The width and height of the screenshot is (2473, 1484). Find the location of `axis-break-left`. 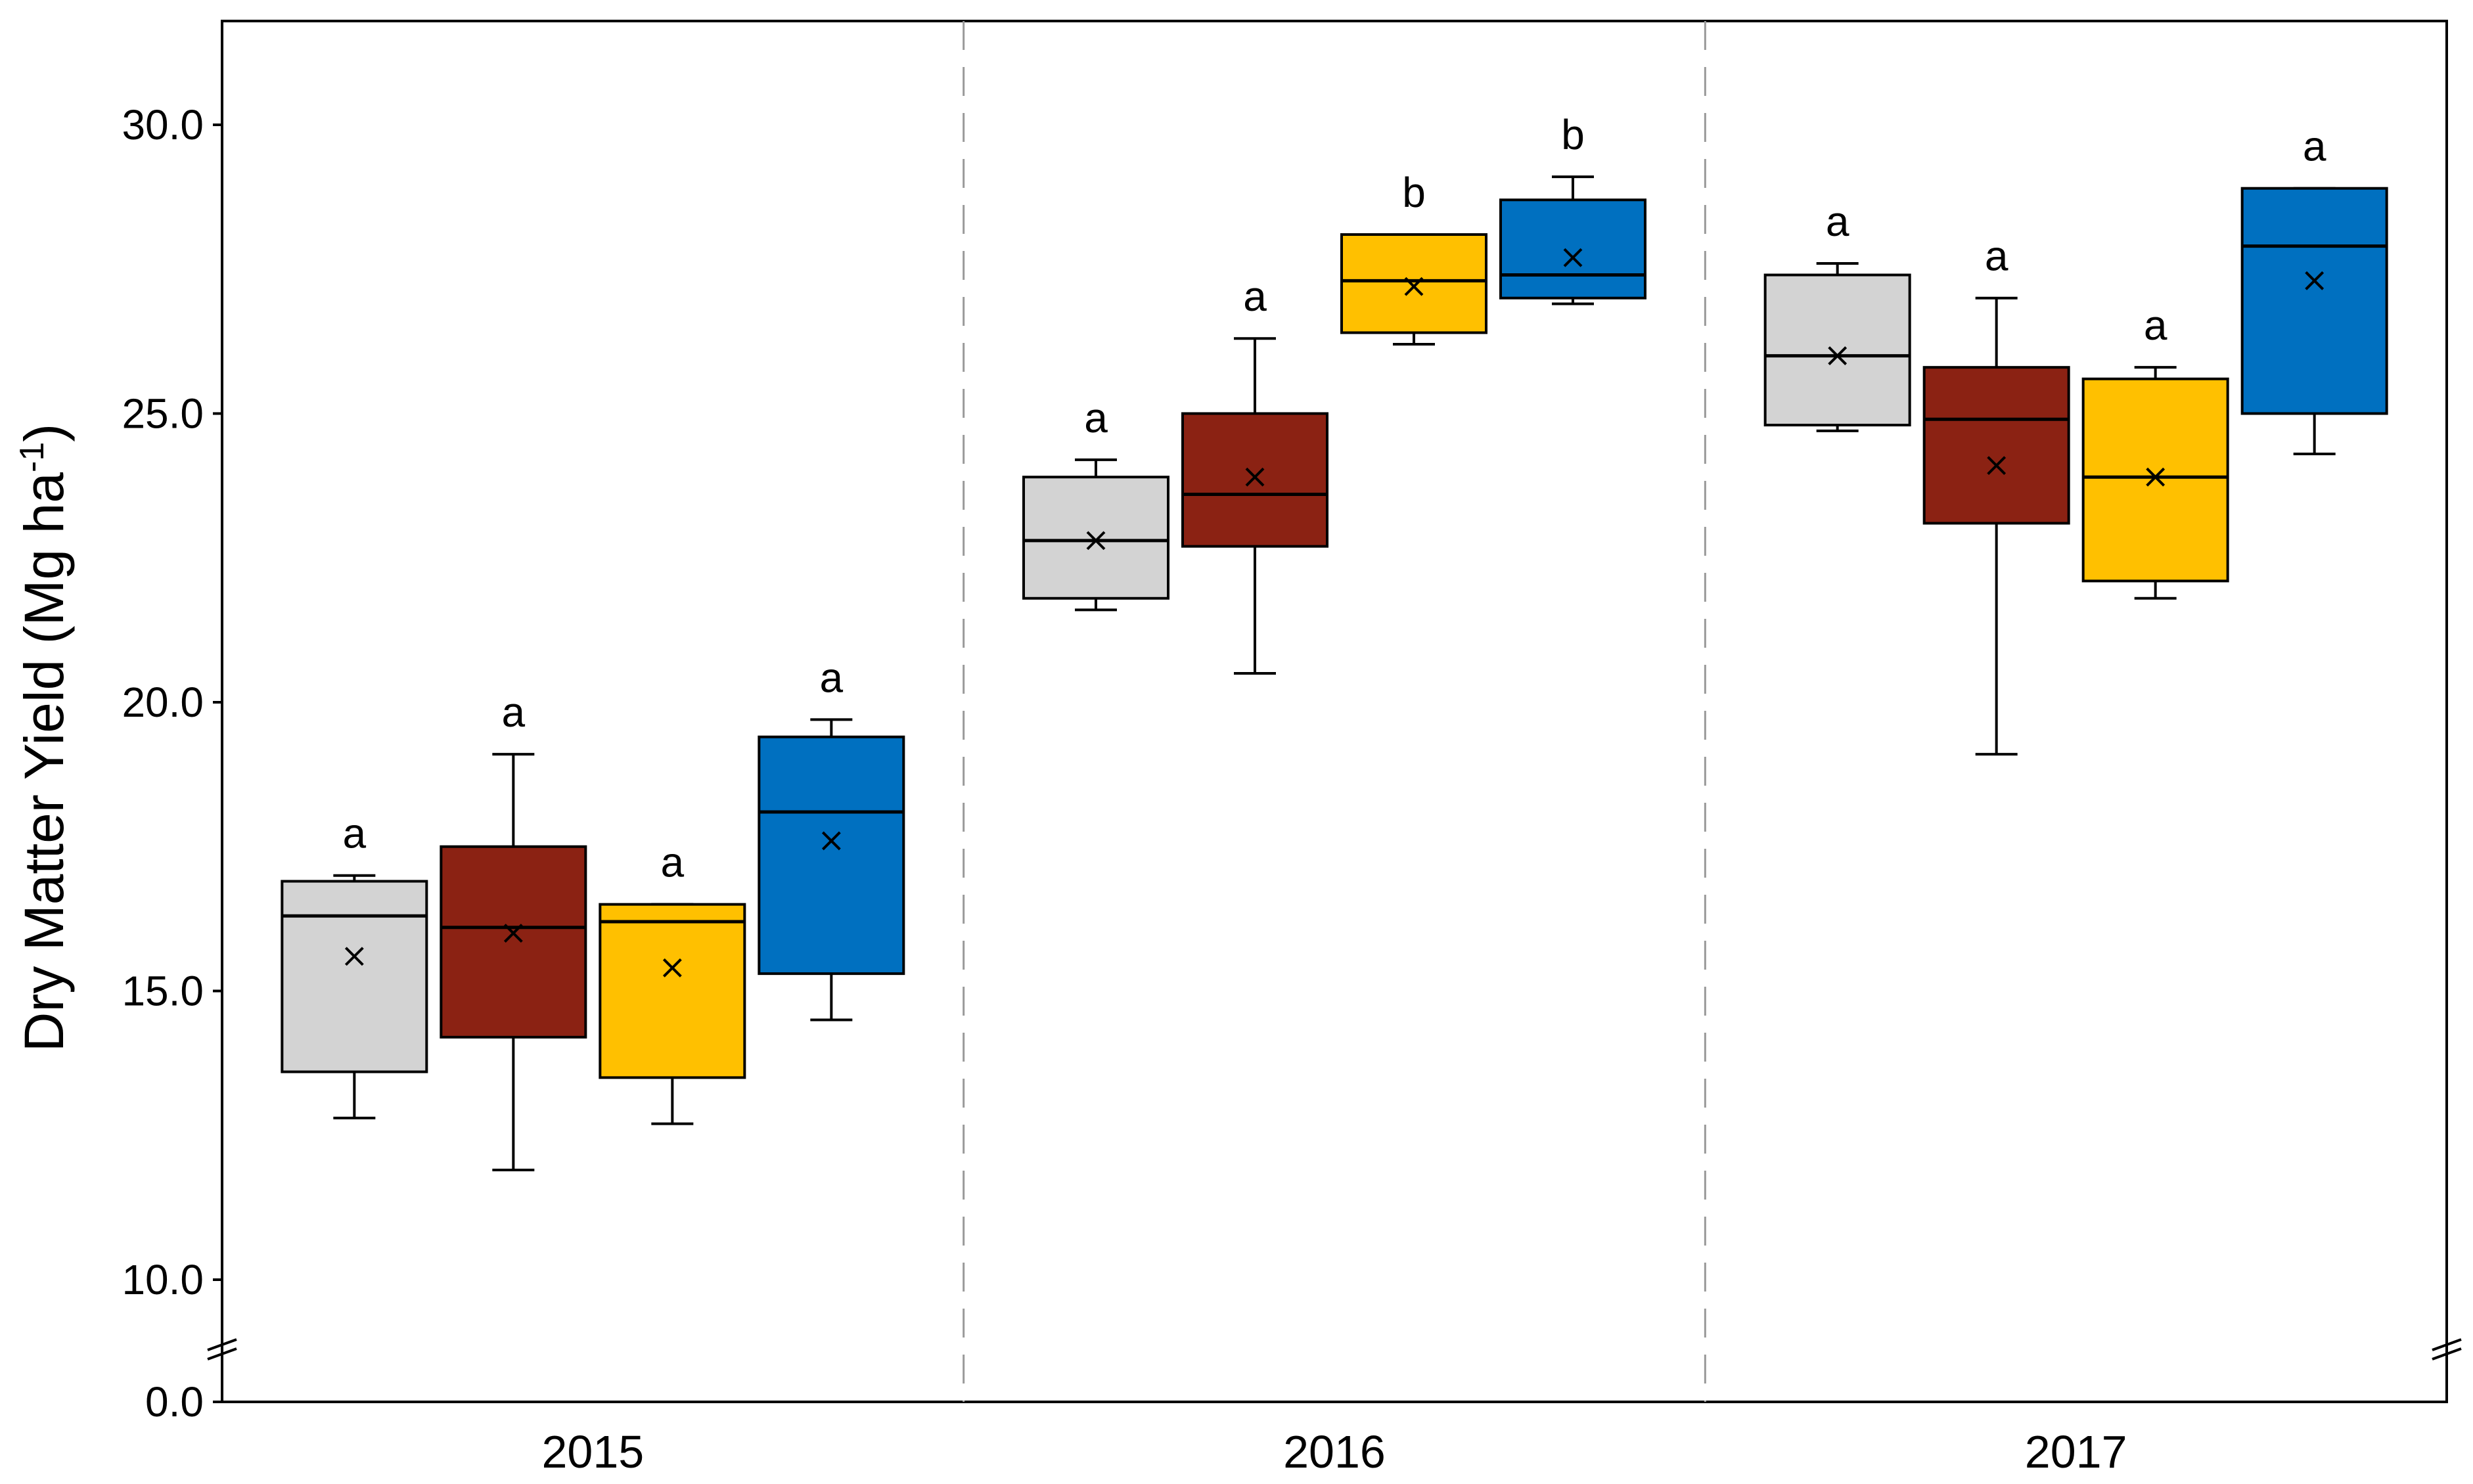

axis-break-left is located at coordinates (222, 1349).